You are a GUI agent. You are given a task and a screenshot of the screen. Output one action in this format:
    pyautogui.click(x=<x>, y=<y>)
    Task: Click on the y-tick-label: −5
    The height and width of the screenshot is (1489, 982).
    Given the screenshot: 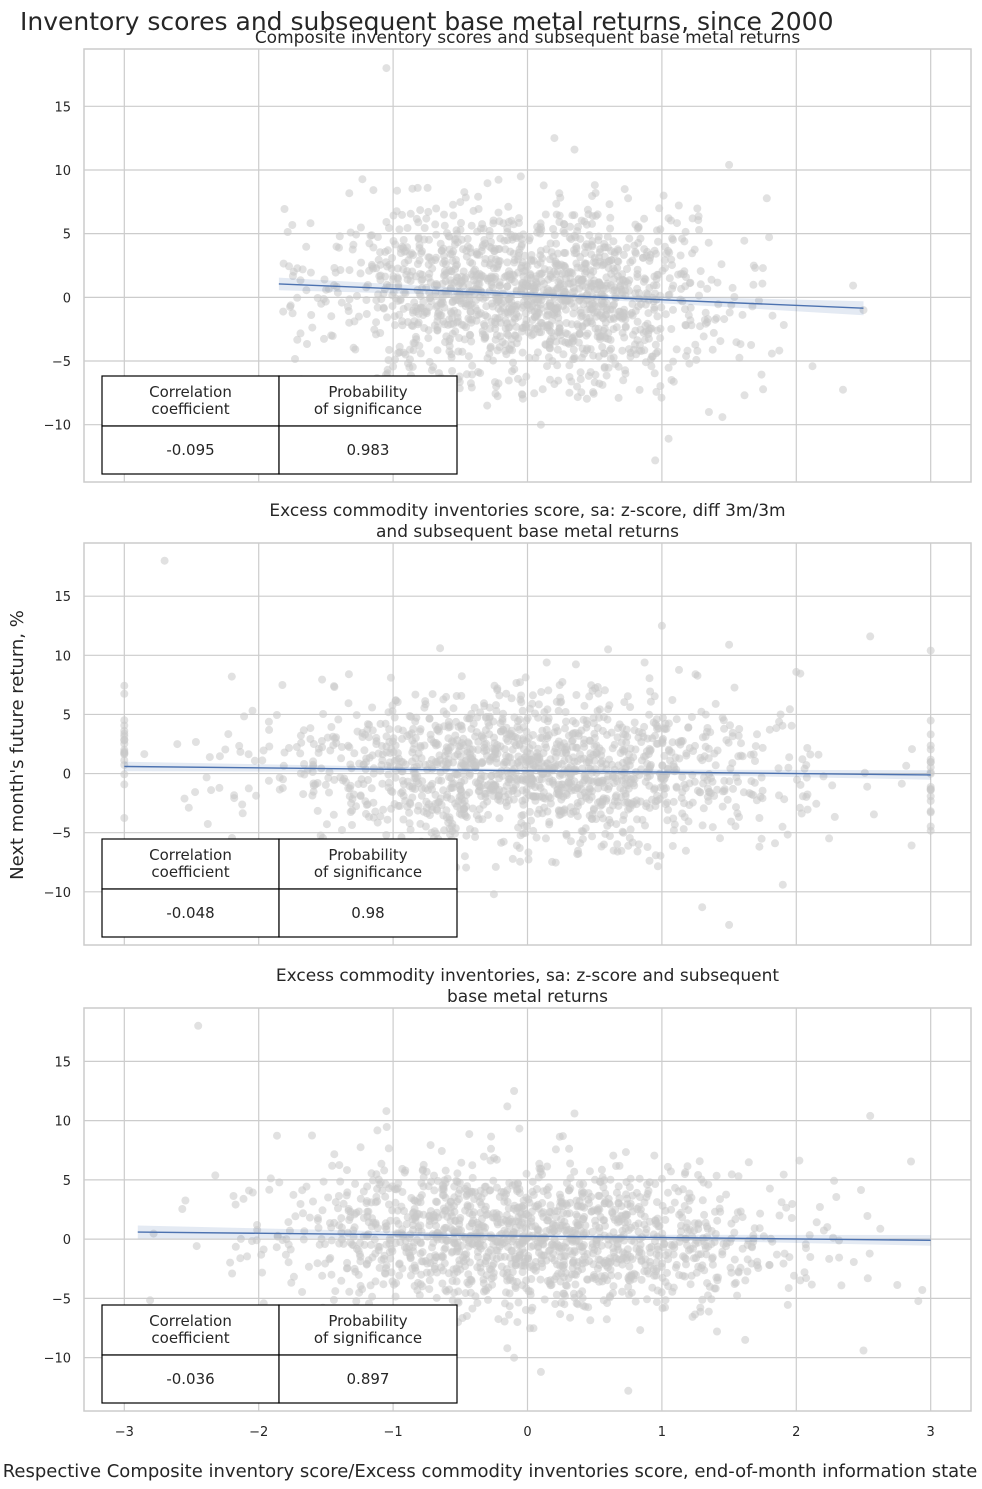 What is the action you would take?
    pyautogui.click(x=61, y=834)
    